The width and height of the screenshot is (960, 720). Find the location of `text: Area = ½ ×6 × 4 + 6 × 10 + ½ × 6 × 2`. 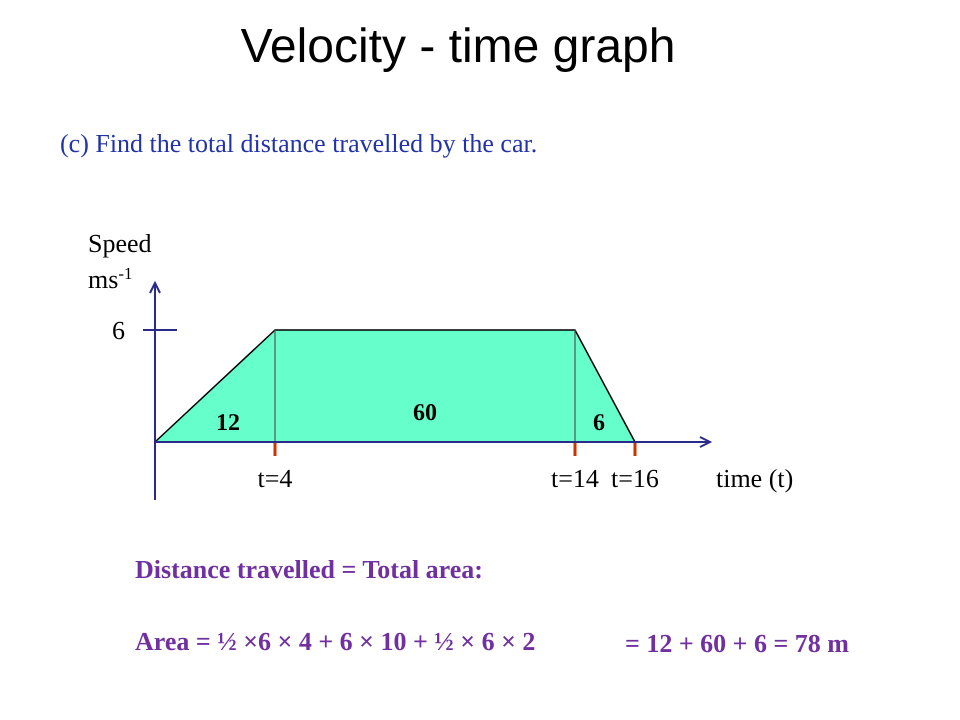

text: Area = ½ ×6 × 4 + 6 × 10 + ½ × 6 × 2 is located at coordinates (335, 641).